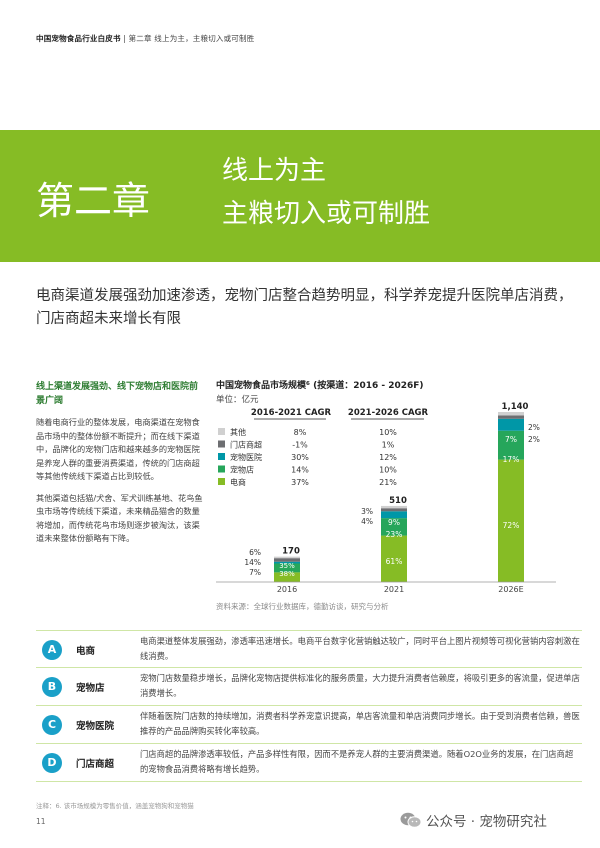 Image resolution: width=600 pixels, height=848 pixels. I want to click on cagr-header-1: 2016-2021 CAGR, so click(291, 413).